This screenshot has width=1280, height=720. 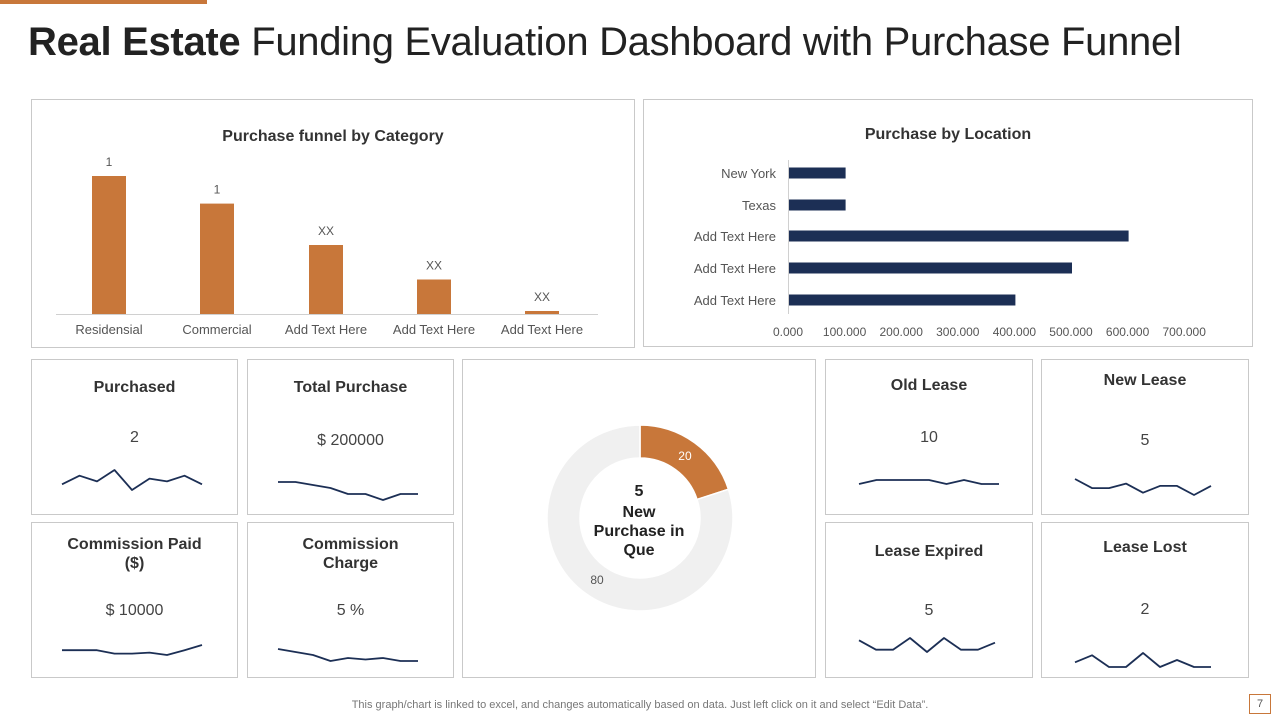 I want to click on card-title: Lease Lost, so click(x=1145, y=547).